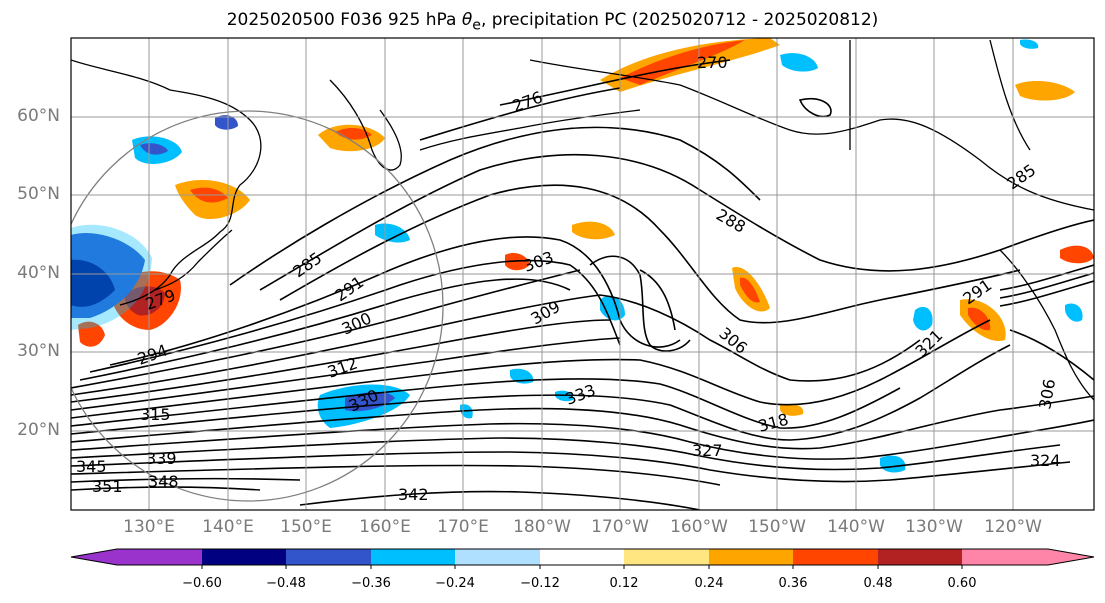 This screenshot has height=603, width=1105. Describe the element at coordinates (923, 318) in the screenshot. I see `precip-blob-east` at that location.